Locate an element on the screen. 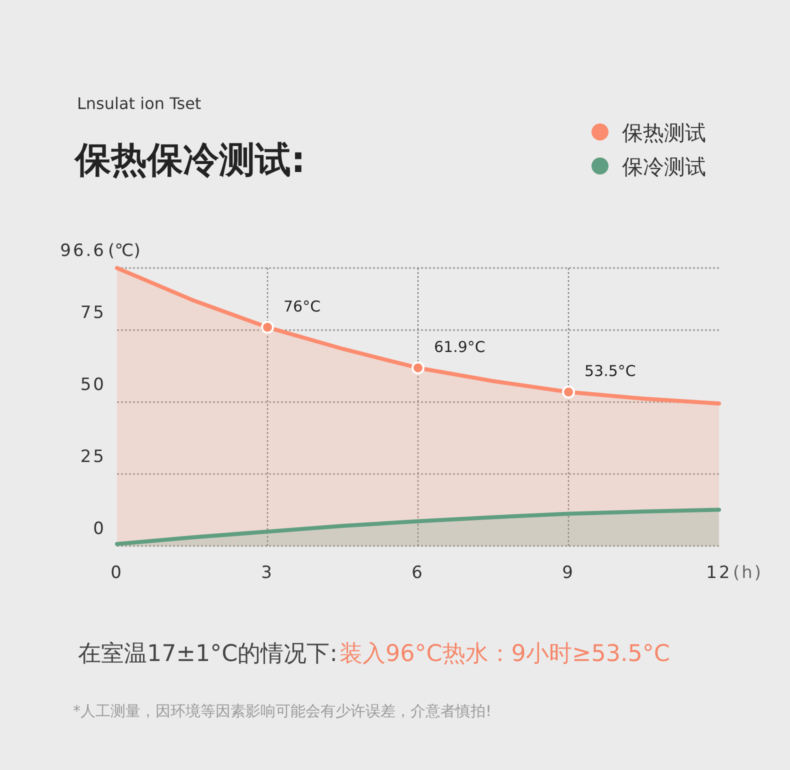 Image resolution: width=790 pixels, height=770 pixels. y-tick-label: 25 is located at coordinates (93, 457).